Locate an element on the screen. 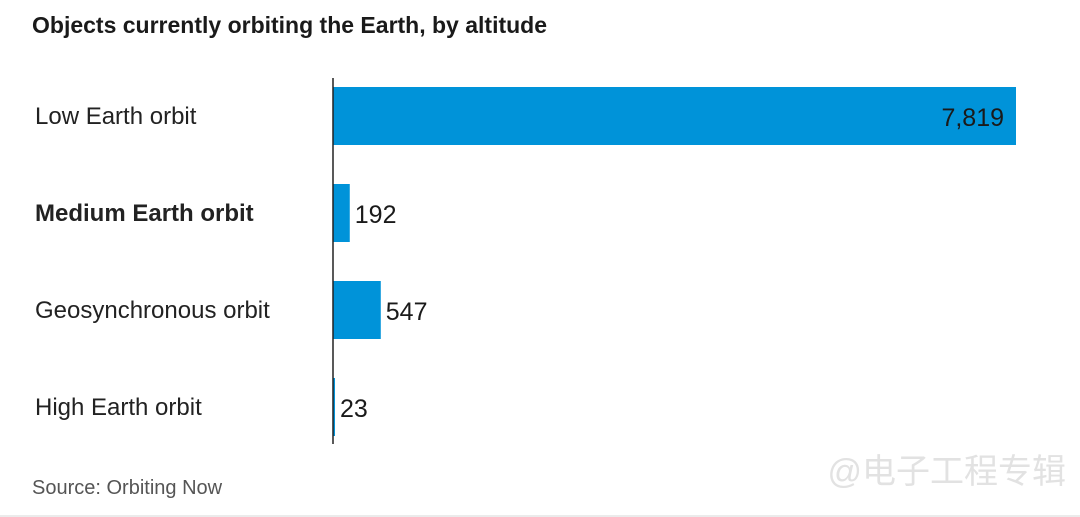 This screenshot has height=517, width=1080. source-note: Source: Orbiting Now is located at coordinates (127, 488).